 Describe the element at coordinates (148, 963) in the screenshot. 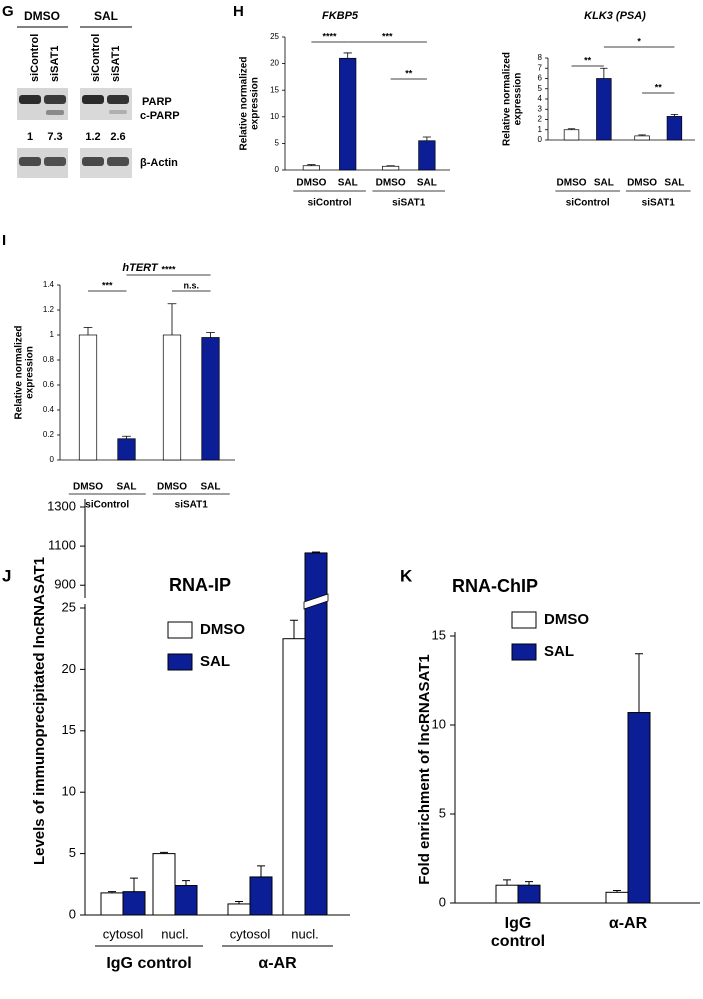

I see `group-label: IgG control` at that location.